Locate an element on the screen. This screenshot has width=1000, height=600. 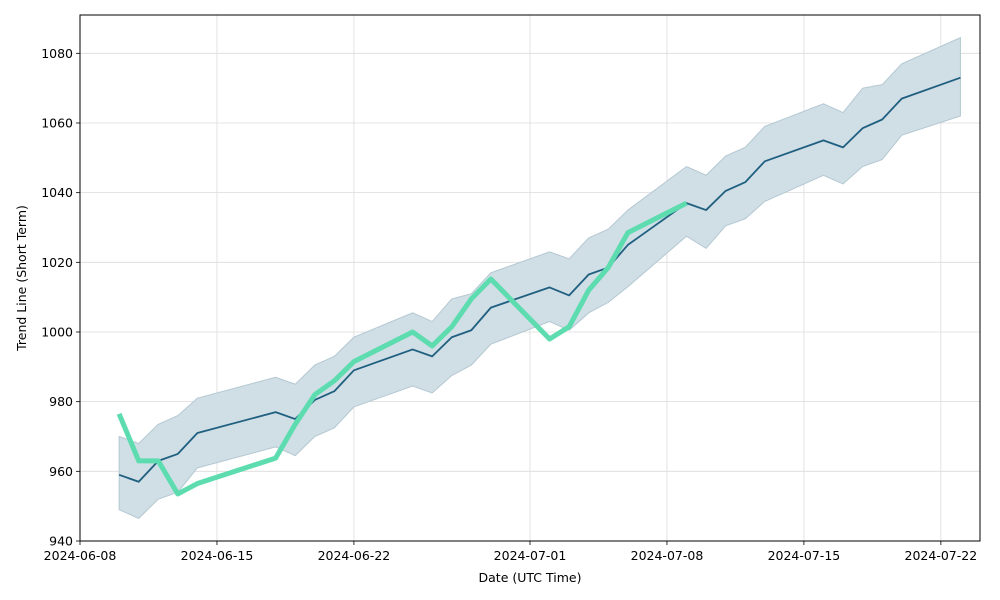
y-tick-label: 960 is located at coordinates (61, 471).